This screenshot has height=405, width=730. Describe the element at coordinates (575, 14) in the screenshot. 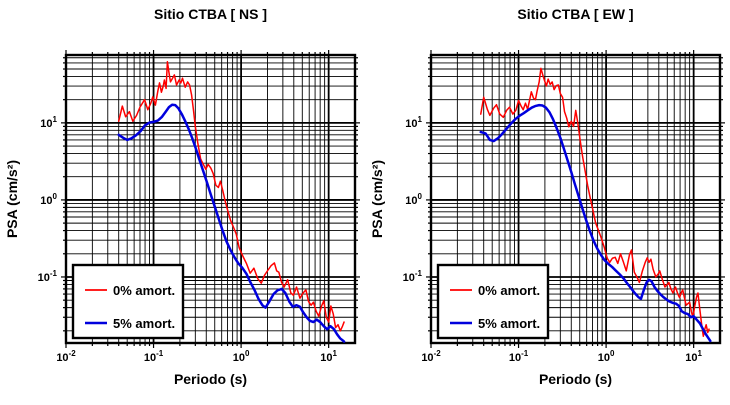

I see `chart-title: Sitio CTBA [ EW ]` at that location.